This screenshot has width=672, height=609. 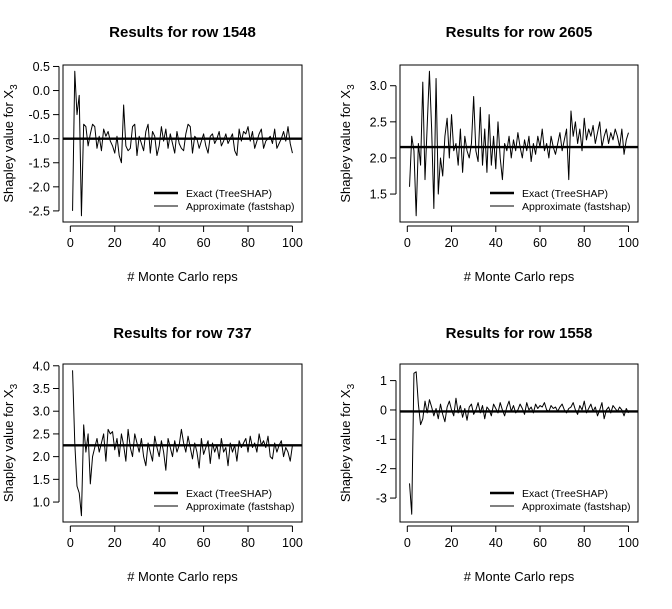 I want to click on chart-title: Results for row 1548, so click(x=182, y=32).